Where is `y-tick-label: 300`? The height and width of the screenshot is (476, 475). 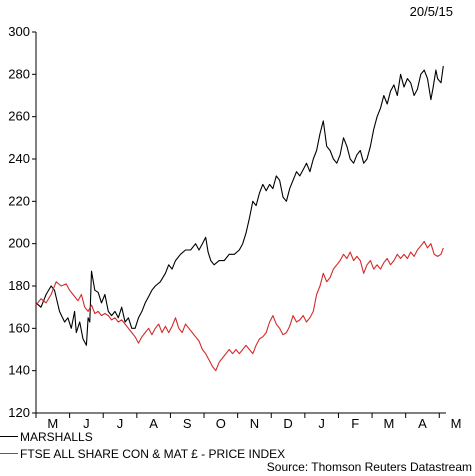 y-tick-label: 300 is located at coordinates (19, 31).